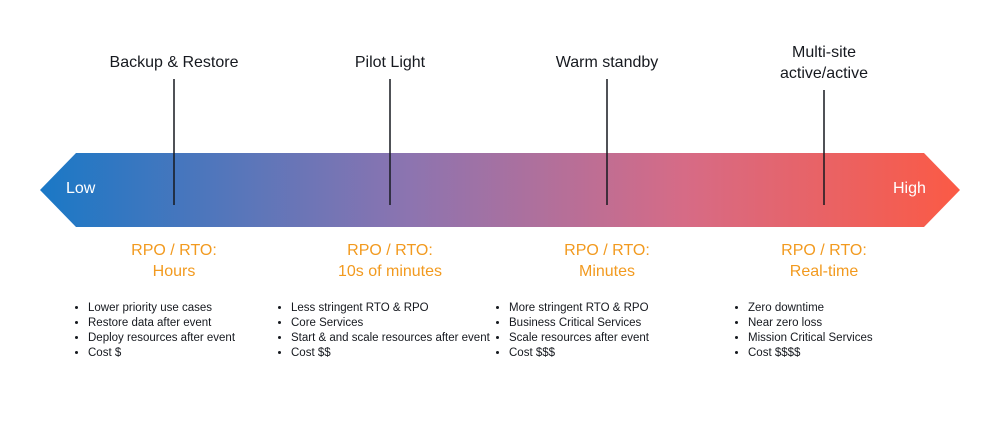 This screenshot has width=1000, height=424. Describe the element at coordinates (188, 323) in the screenshot. I see `bullet: Restore data after event` at that location.